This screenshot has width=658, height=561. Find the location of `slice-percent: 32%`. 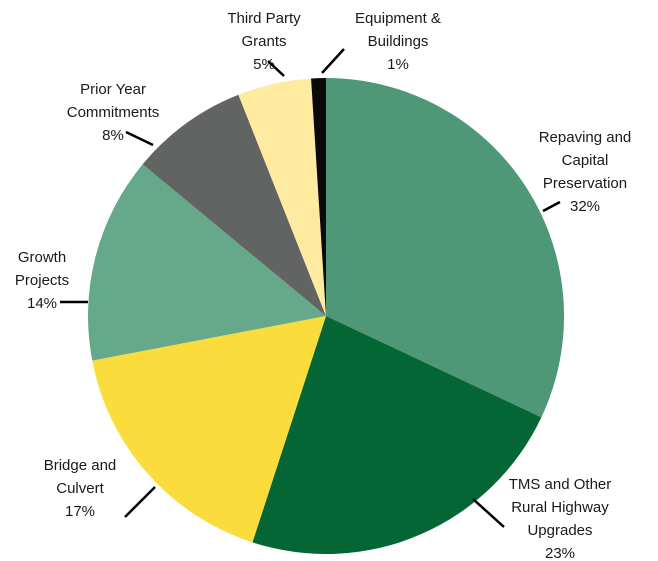

slice-percent: 32% is located at coordinates (585, 206).